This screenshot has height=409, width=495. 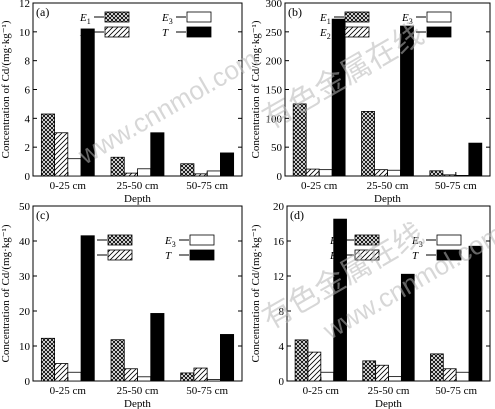 What do you see at coordinates (274, 91) in the screenshot?
I see `y-tick-label: 150` at bounding box center [274, 91].